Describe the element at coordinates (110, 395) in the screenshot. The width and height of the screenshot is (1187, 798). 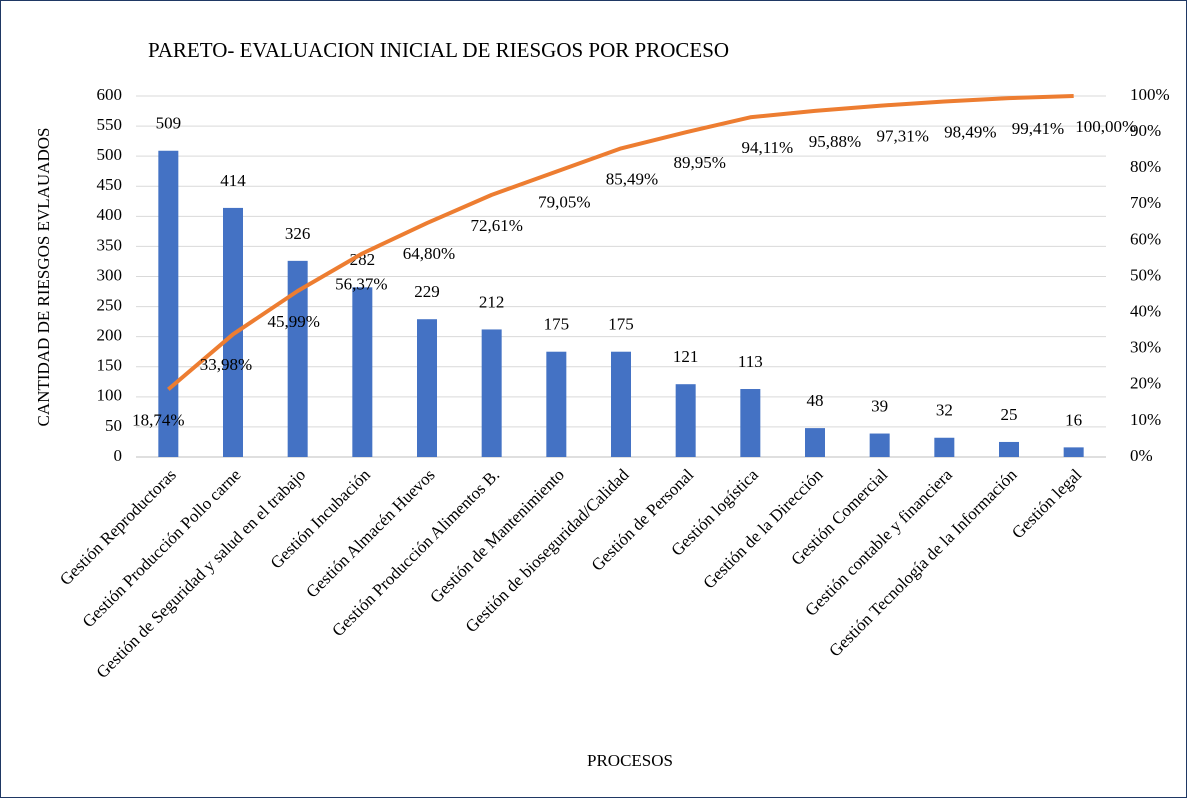
I see `y-tick-label: 100` at that location.